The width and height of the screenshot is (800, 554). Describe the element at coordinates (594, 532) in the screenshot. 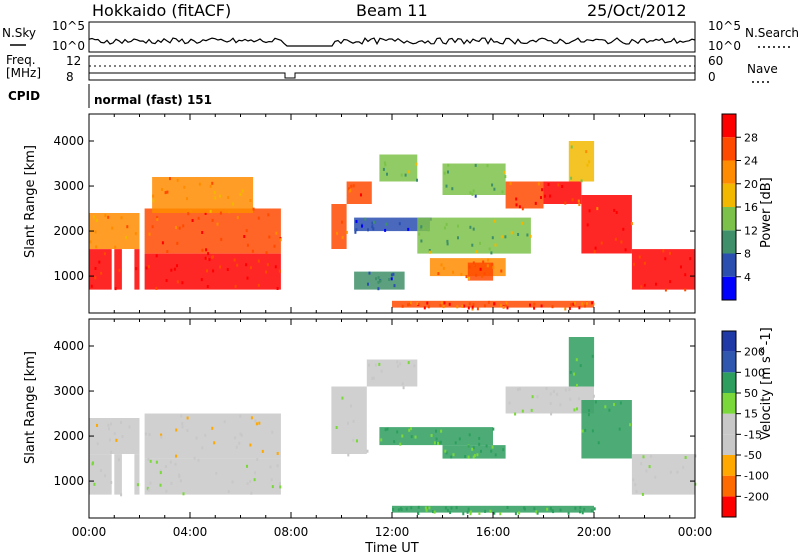

I see `x-tick-label-5: 20:00` at that location.